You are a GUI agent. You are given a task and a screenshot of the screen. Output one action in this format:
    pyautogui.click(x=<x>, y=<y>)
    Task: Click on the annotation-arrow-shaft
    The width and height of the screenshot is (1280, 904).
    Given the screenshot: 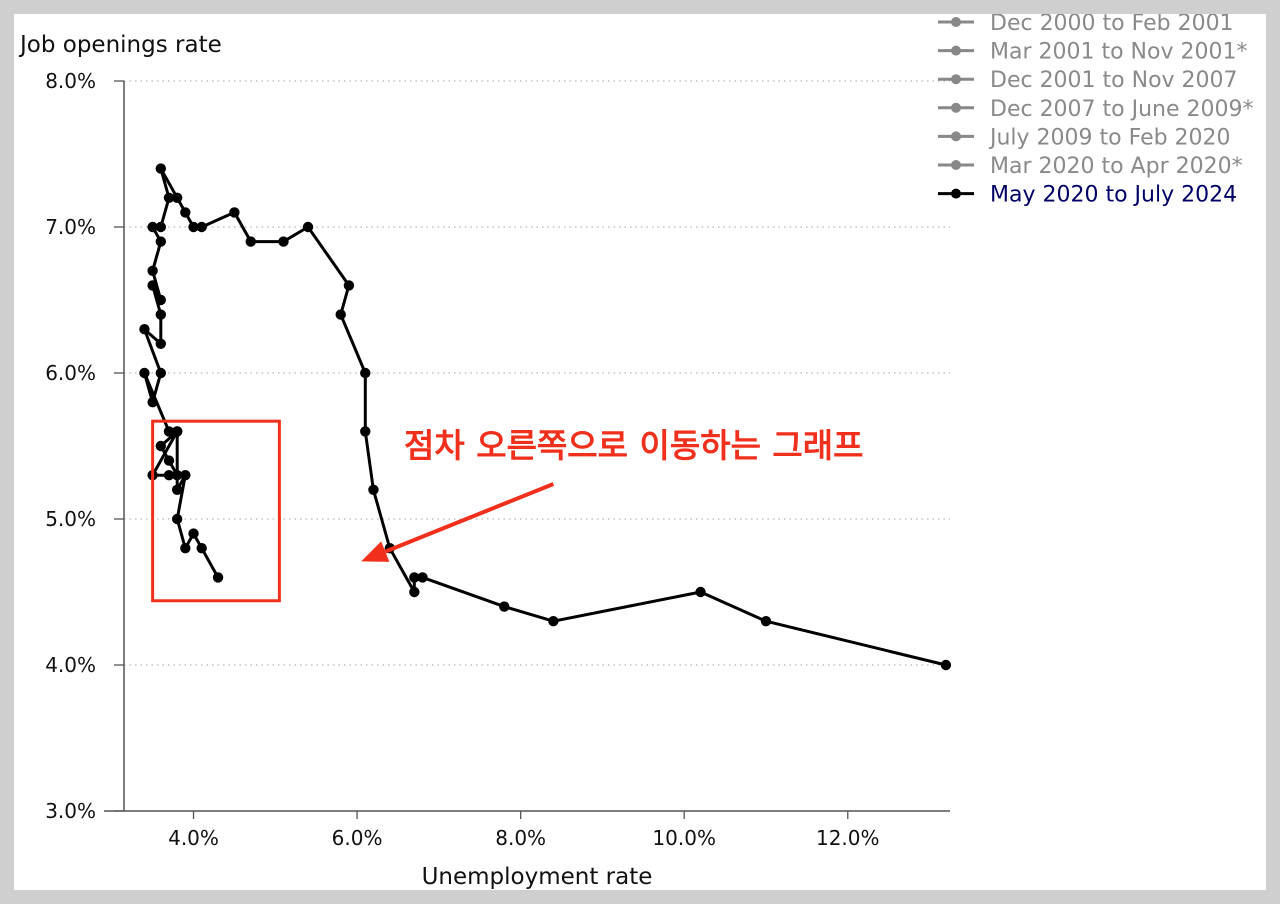 What is the action you would take?
    pyautogui.click(x=469, y=518)
    